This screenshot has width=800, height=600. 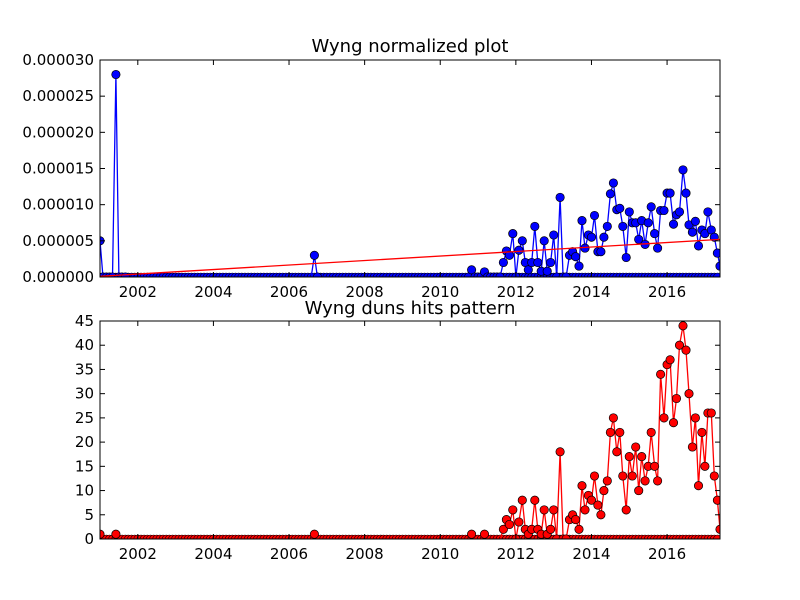 I want to click on y-tick-label: 0.000005, so click(x=58, y=241).